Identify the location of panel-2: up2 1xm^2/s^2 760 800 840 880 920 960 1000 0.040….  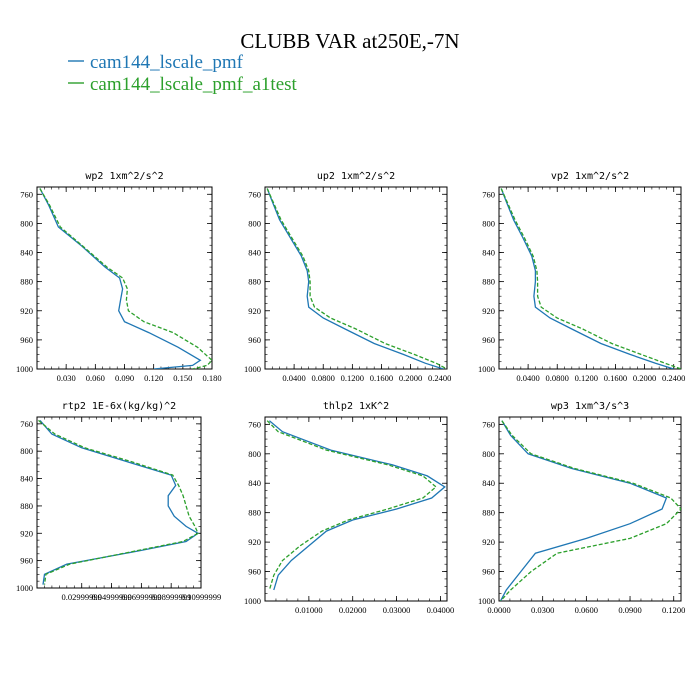
(347, 277).